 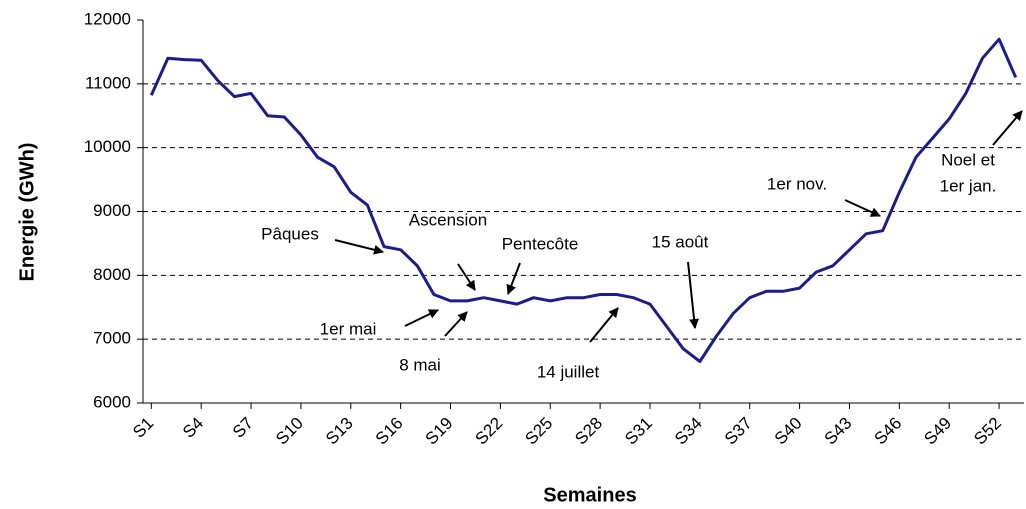 I want to click on y-tick-label: 7000, so click(x=112, y=338).